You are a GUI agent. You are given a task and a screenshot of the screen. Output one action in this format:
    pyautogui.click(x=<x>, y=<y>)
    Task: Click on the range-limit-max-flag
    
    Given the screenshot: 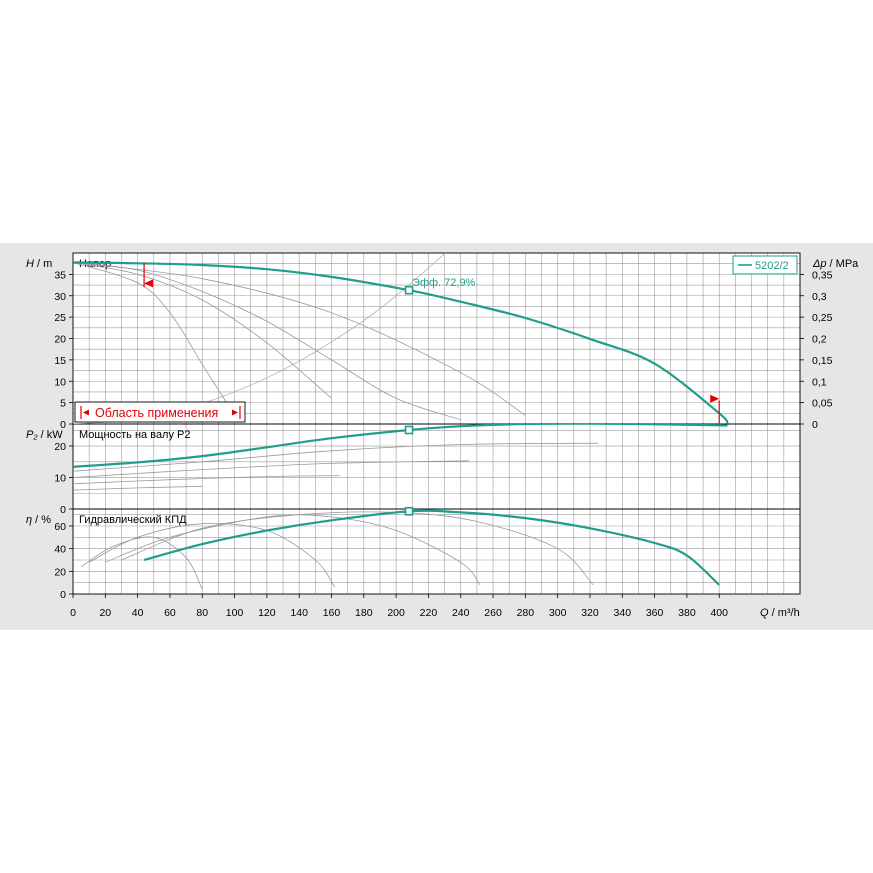 What is the action you would take?
    pyautogui.click(x=715, y=398)
    